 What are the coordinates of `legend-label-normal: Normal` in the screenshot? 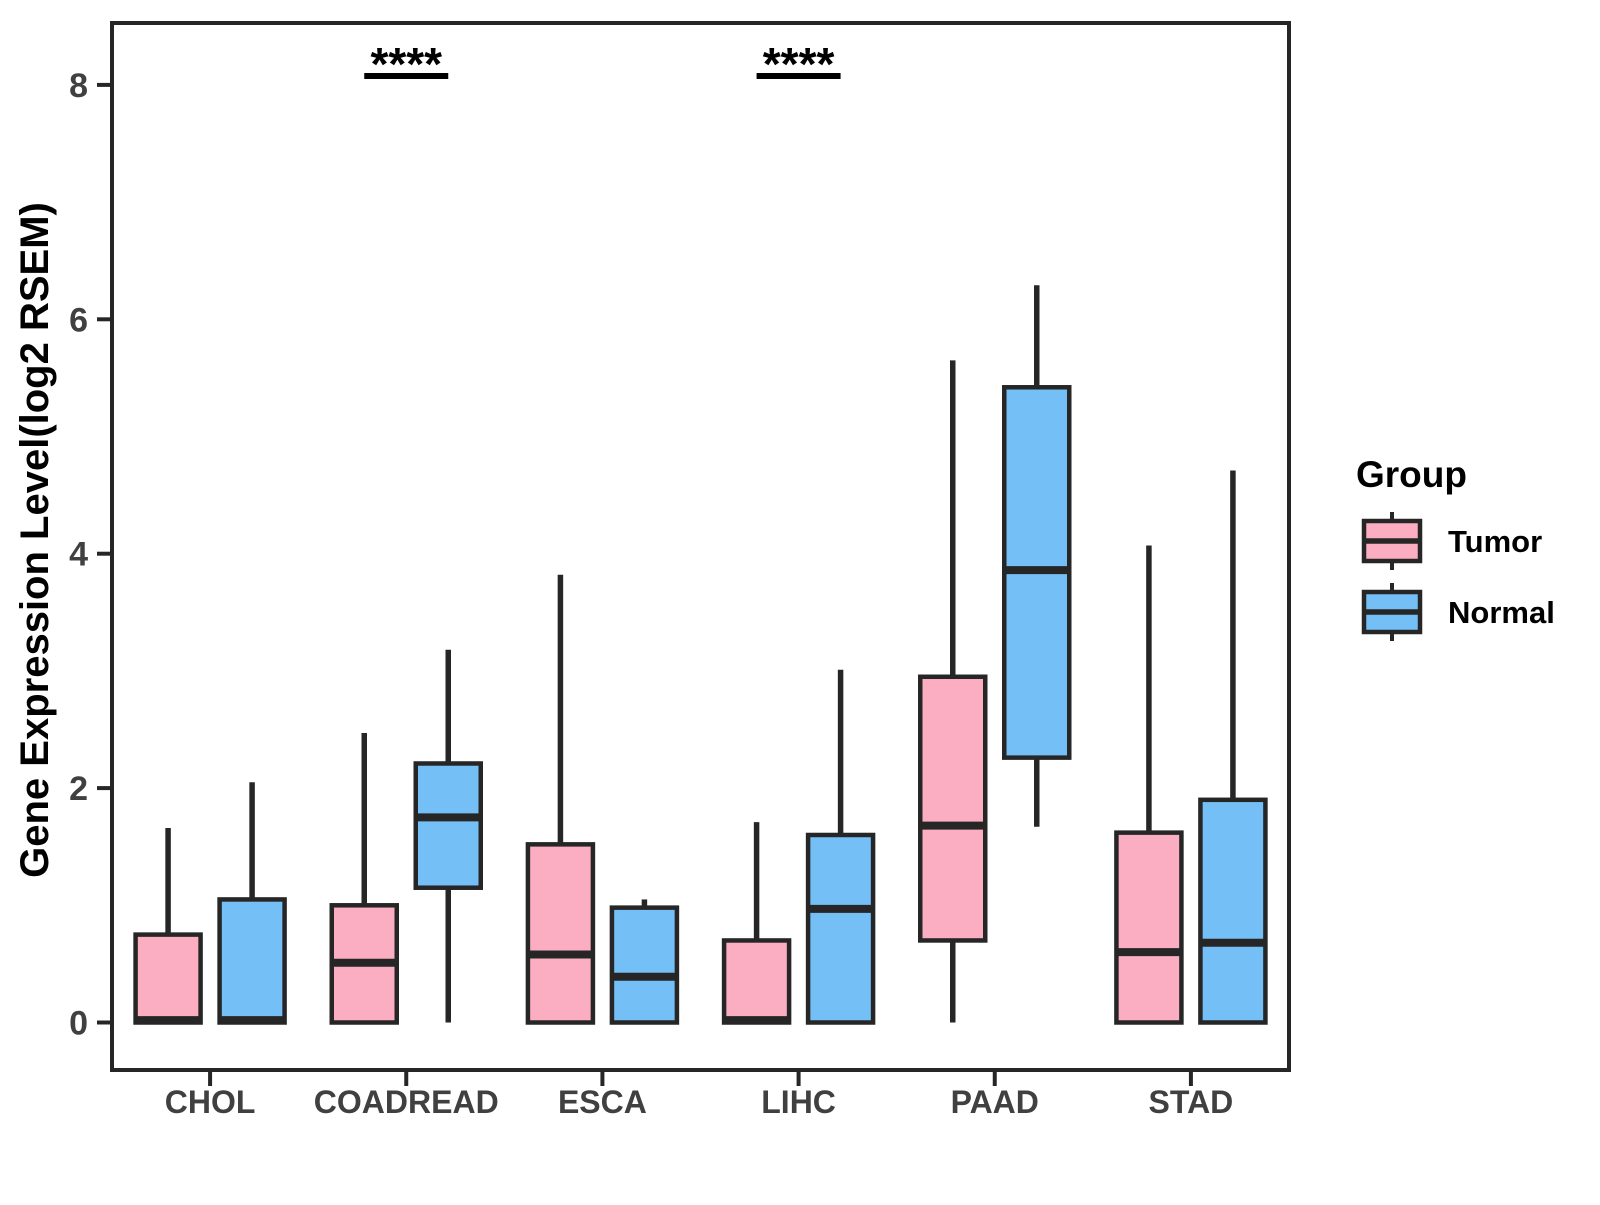 It's located at (1501, 612).